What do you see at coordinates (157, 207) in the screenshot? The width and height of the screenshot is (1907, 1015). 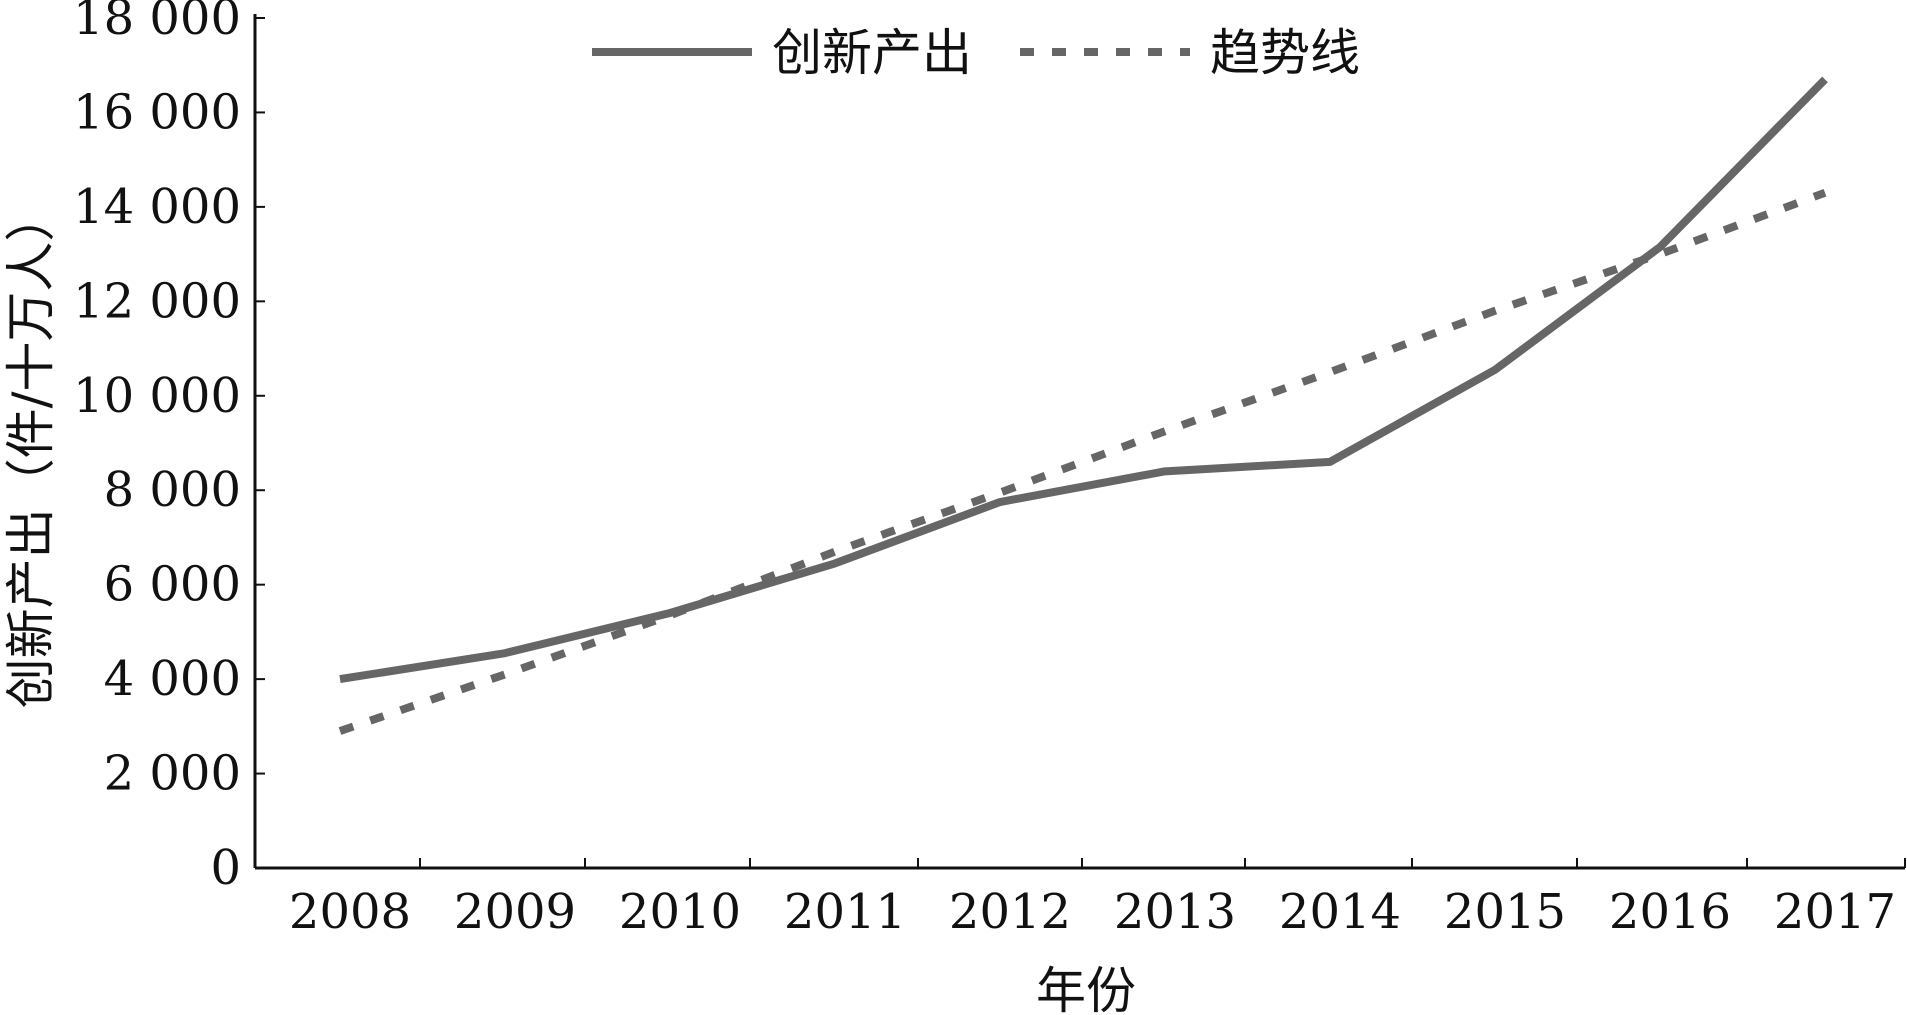 I see `y-tick-label: 14 000` at bounding box center [157, 207].